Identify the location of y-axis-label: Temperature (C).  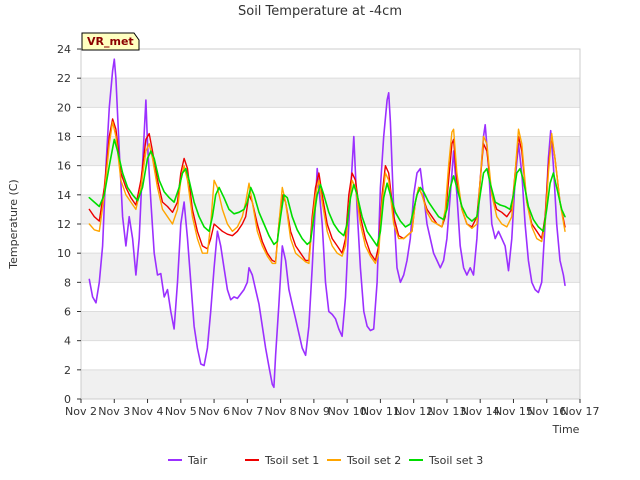
(13, 224).